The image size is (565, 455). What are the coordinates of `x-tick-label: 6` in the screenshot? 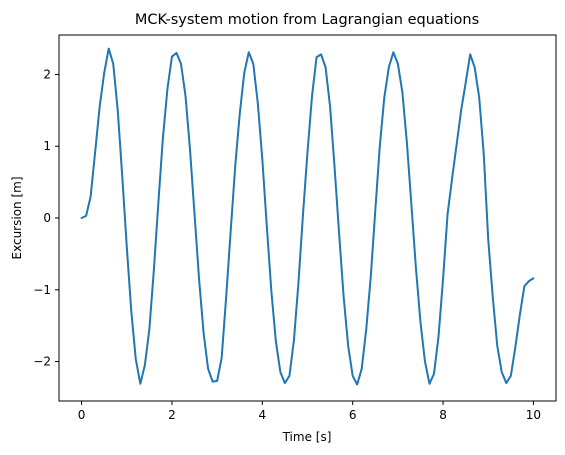 It's located at (353, 415).